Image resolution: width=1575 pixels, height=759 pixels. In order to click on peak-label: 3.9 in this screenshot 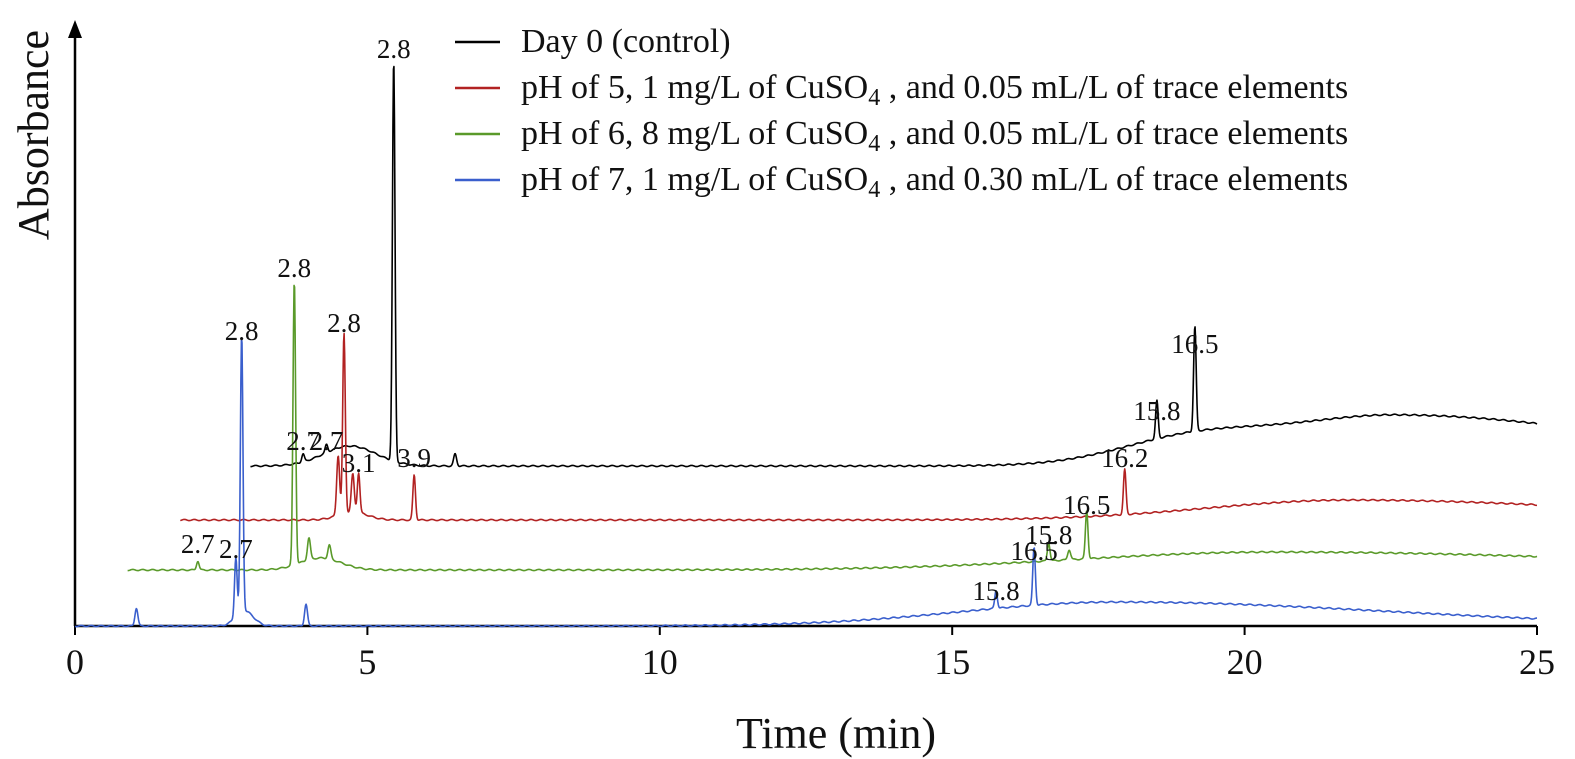, I will do `click(414, 458)`.